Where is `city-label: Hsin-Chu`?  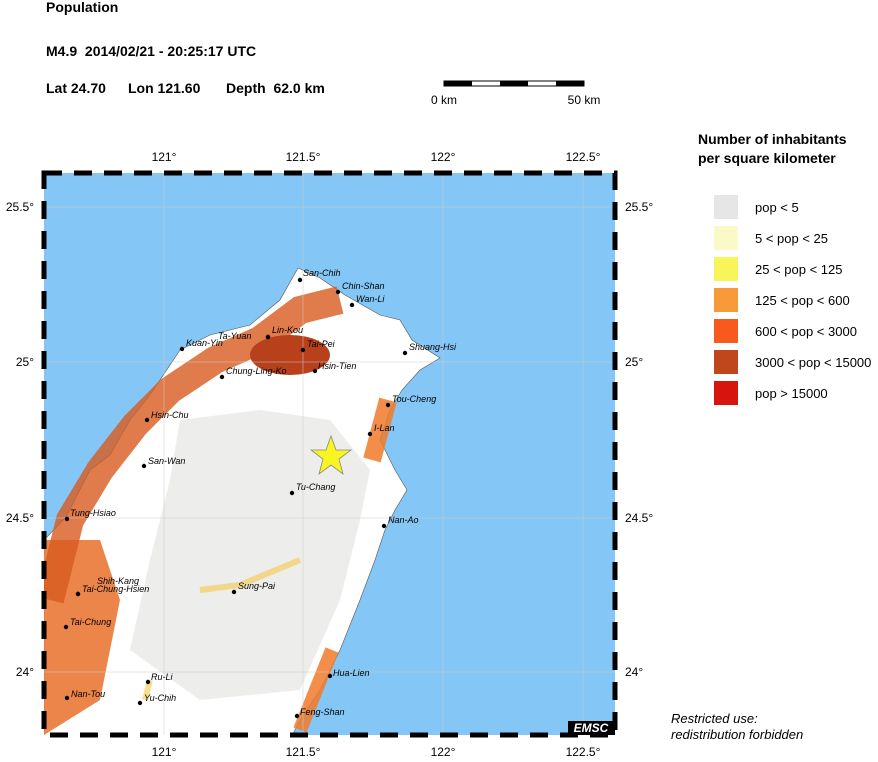
city-label: Hsin-Chu is located at coordinates (170, 415).